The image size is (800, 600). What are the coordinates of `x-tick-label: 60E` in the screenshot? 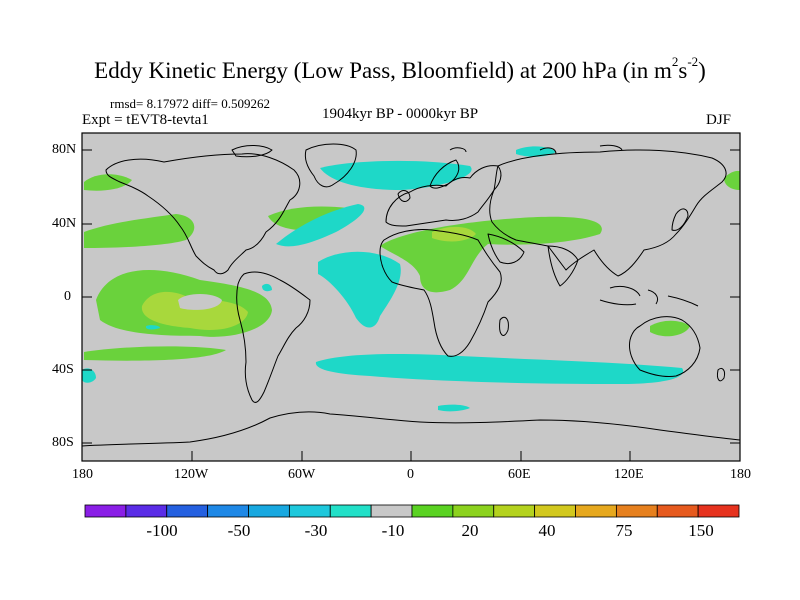 It's located at (519, 474).